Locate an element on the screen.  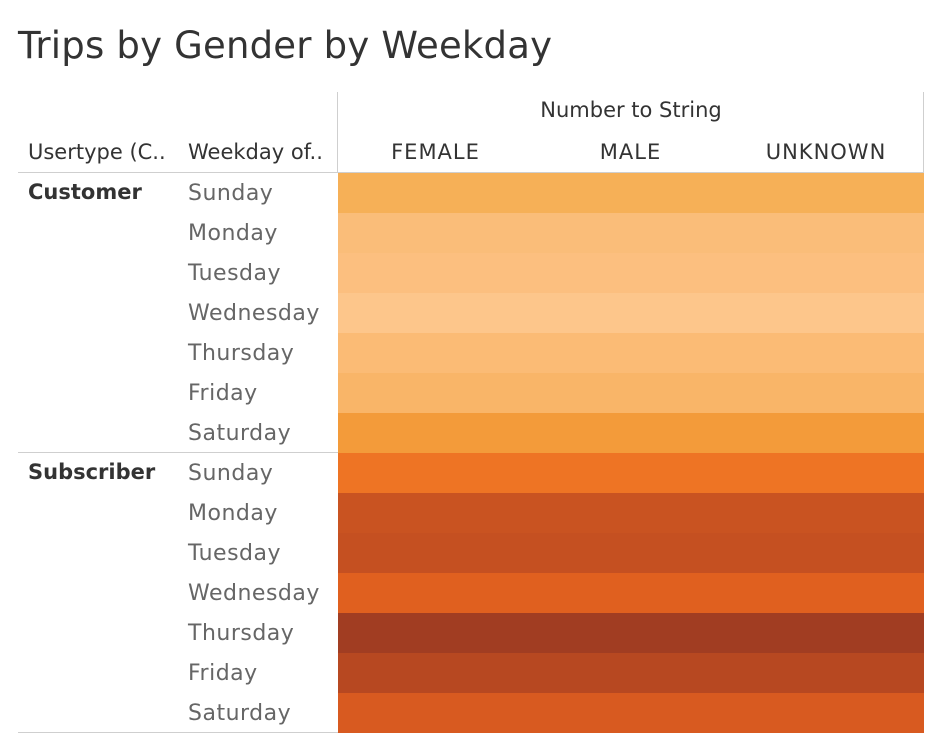
heatmap-cell-customer-sunday-male is located at coordinates (631, 193).